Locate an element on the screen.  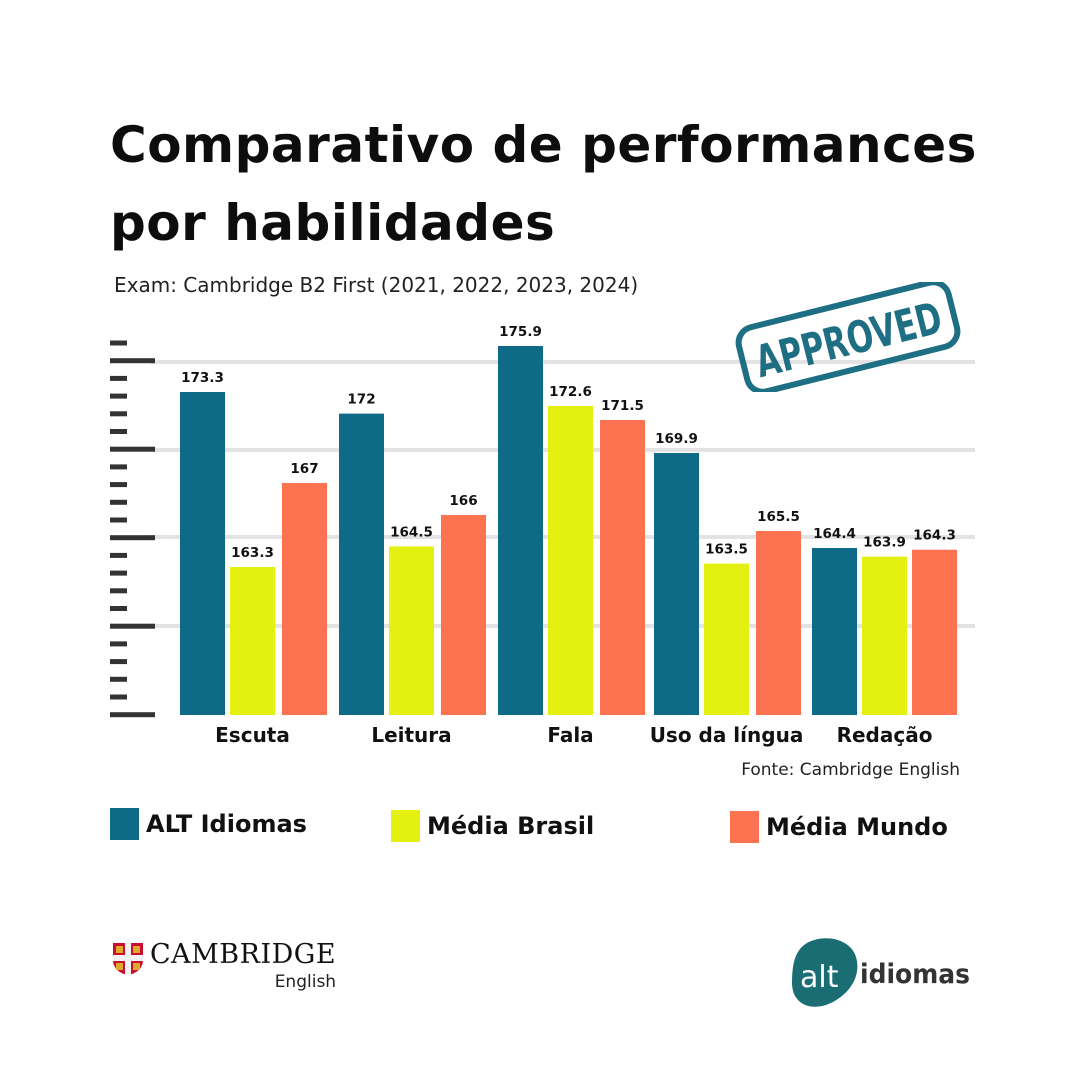
category-label: Fala is located at coordinates (570, 735).